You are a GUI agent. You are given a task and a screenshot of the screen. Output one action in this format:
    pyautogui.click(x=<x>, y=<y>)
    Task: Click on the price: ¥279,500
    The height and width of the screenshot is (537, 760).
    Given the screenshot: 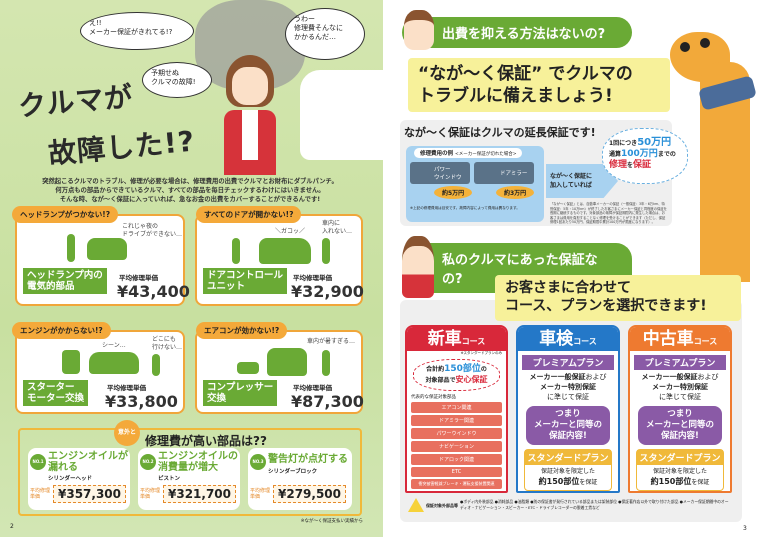 What is the action you would take?
    pyautogui.click(x=310, y=494)
    